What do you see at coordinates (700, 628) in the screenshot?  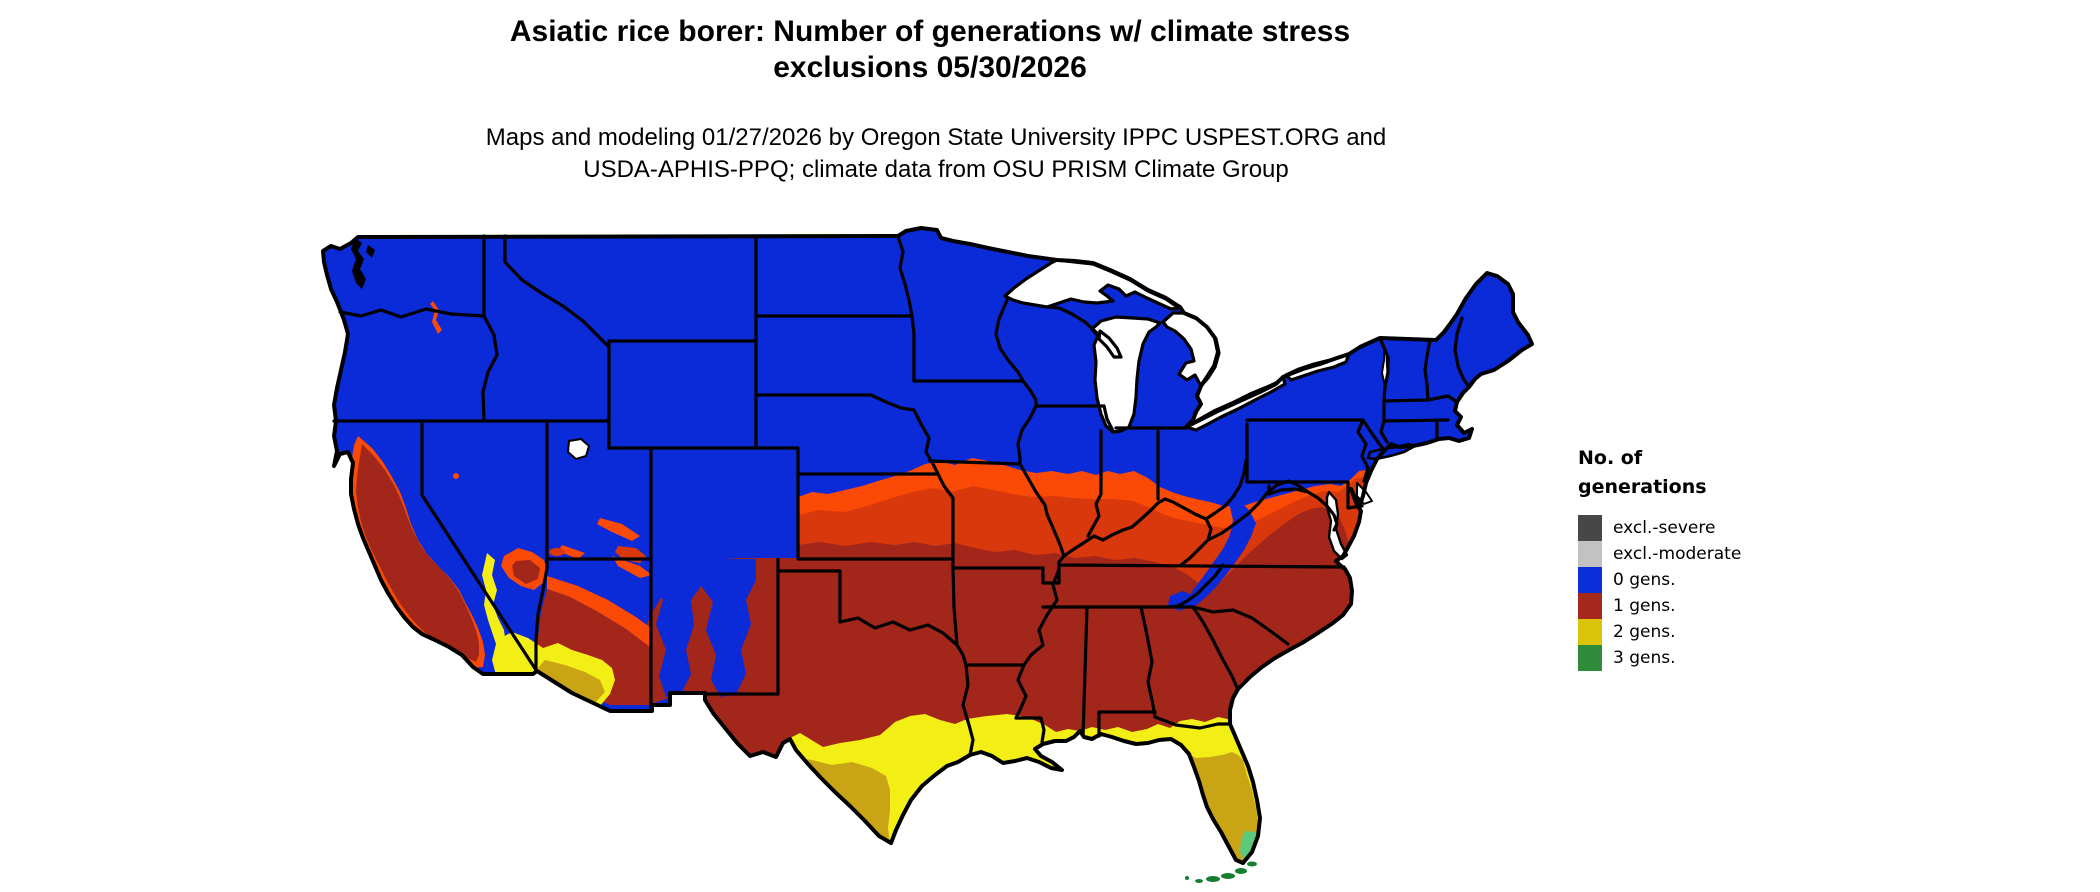 I see `region-nm-mountains-blue` at bounding box center [700, 628].